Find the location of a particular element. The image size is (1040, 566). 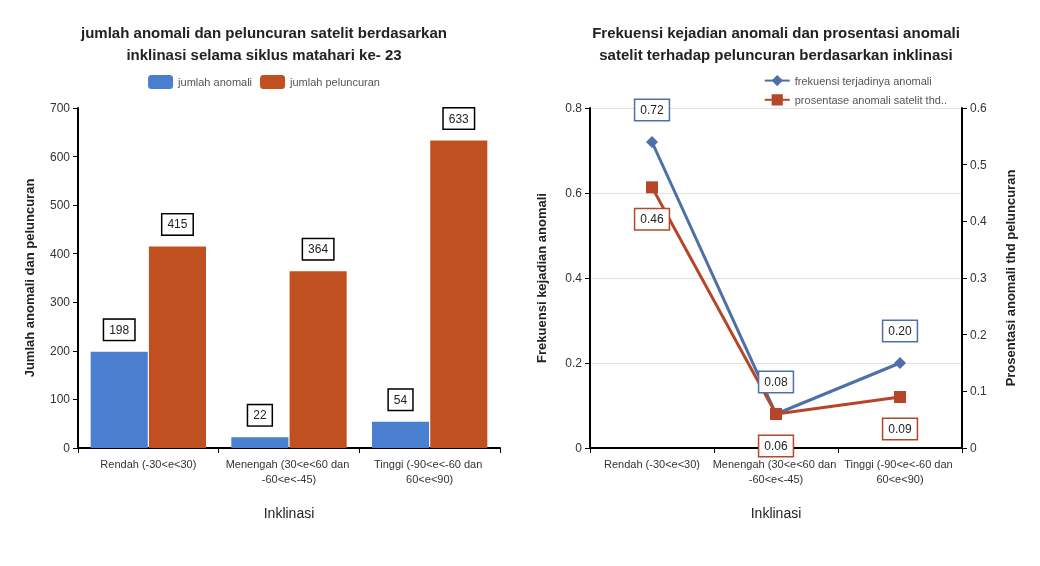

chart-title: Frekuensi kejadian anomali dan prosentasi anomali satelit terhadap peluncuran berdasarkan inklinasi is located at coordinates (776, 43).